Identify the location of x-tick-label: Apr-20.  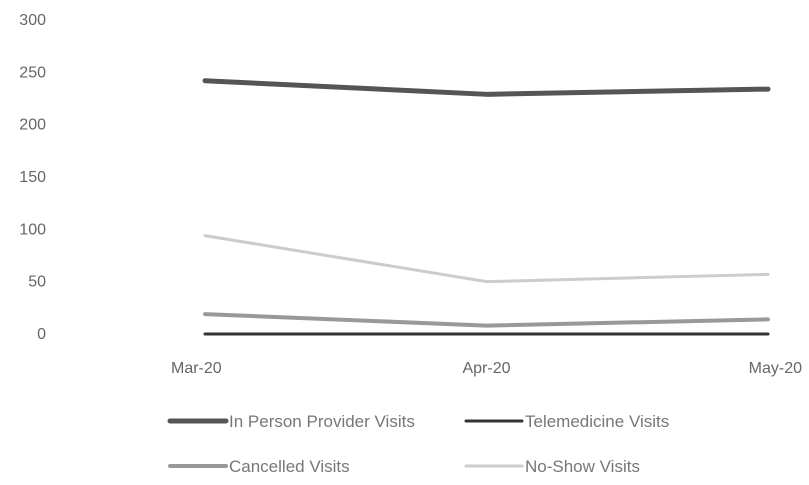
(486, 368).